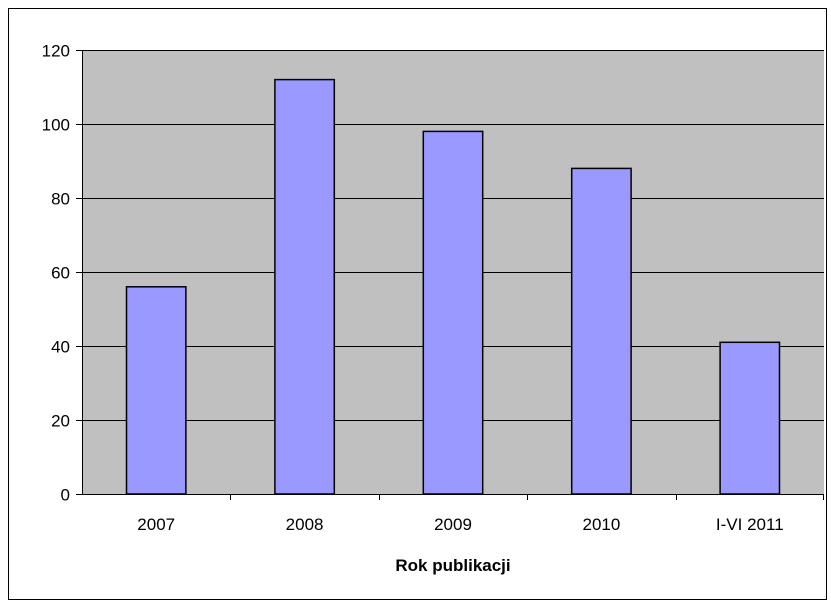  Describe the element at coordinates (305, 524) in the screenshot. I see `x-tick-label-2008: 2008` at that location.